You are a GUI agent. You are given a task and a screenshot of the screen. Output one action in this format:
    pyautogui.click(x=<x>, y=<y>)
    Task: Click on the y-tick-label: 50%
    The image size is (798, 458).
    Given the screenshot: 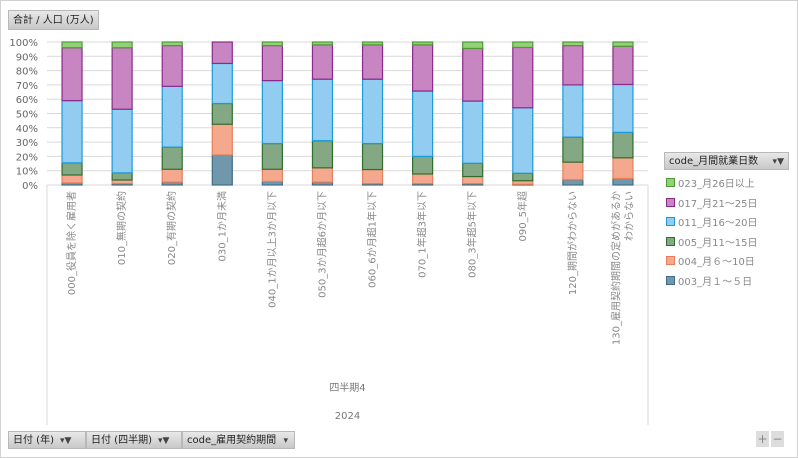 What is the action you would take?
    pyautogui.click(x=27, y=115)
    